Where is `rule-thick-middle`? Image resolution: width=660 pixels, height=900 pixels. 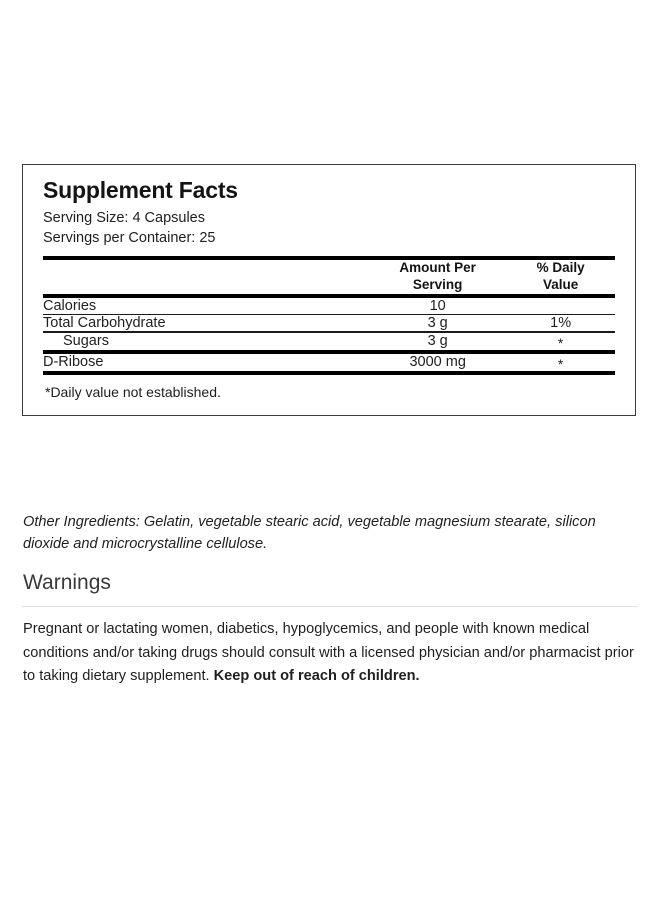 rule-thick-middle is located at coordinates (329, 351).